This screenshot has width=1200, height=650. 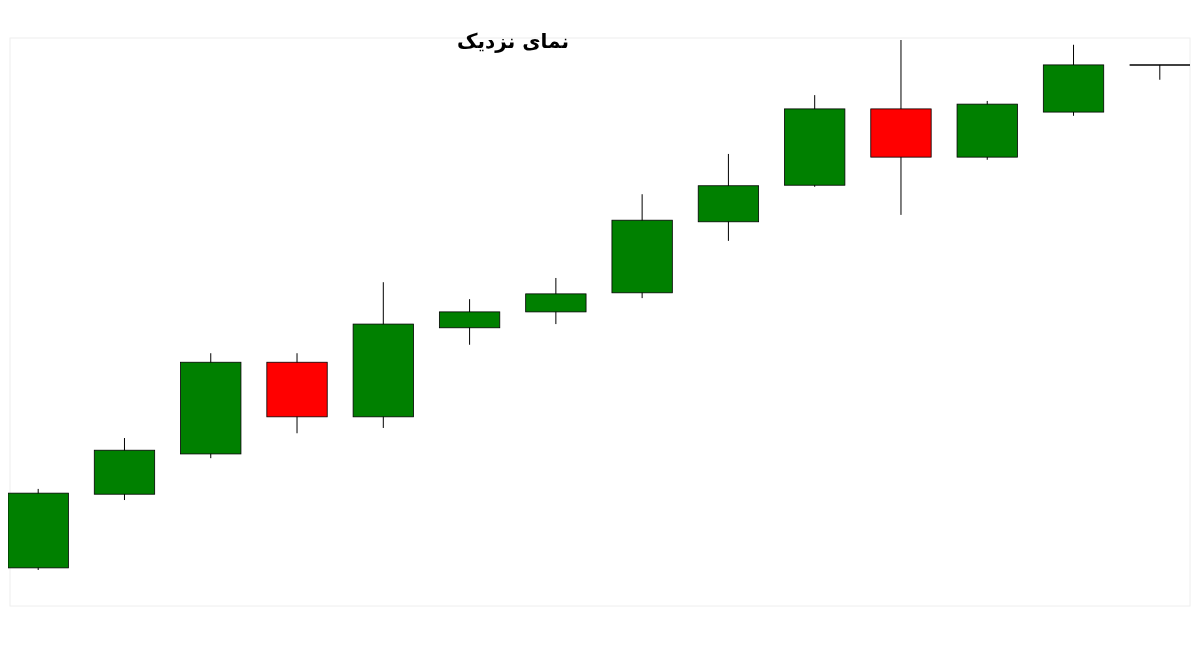 What do you see at coordinates (513, 41) in the screenshot?
I see `chart-title: نمای نزدیک` at bounding box center [513, 41].